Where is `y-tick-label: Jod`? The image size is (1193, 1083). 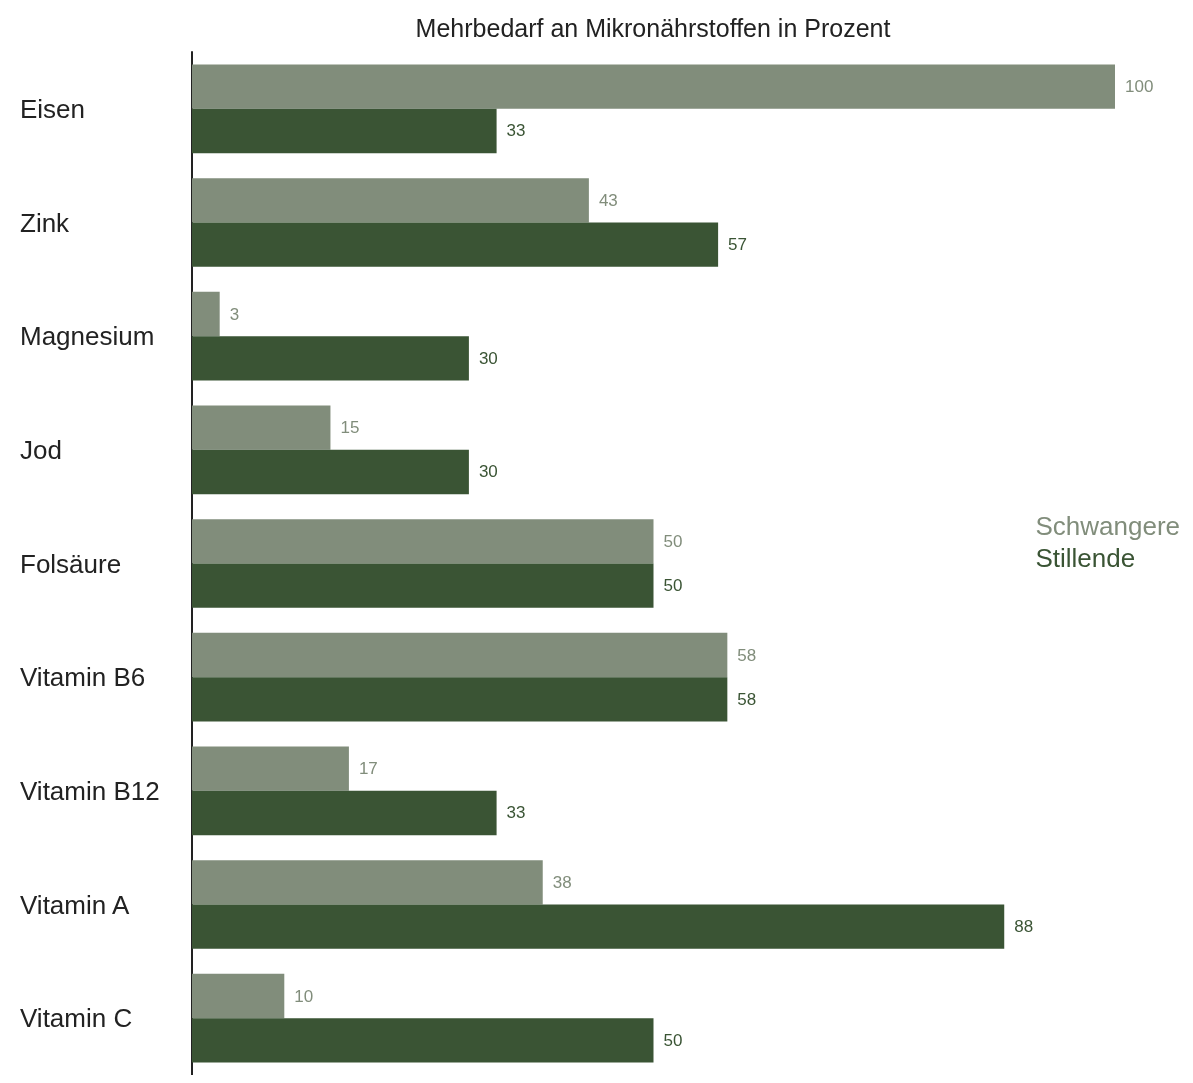 y-tick-label: Jod is located at coordinates (41, 449).